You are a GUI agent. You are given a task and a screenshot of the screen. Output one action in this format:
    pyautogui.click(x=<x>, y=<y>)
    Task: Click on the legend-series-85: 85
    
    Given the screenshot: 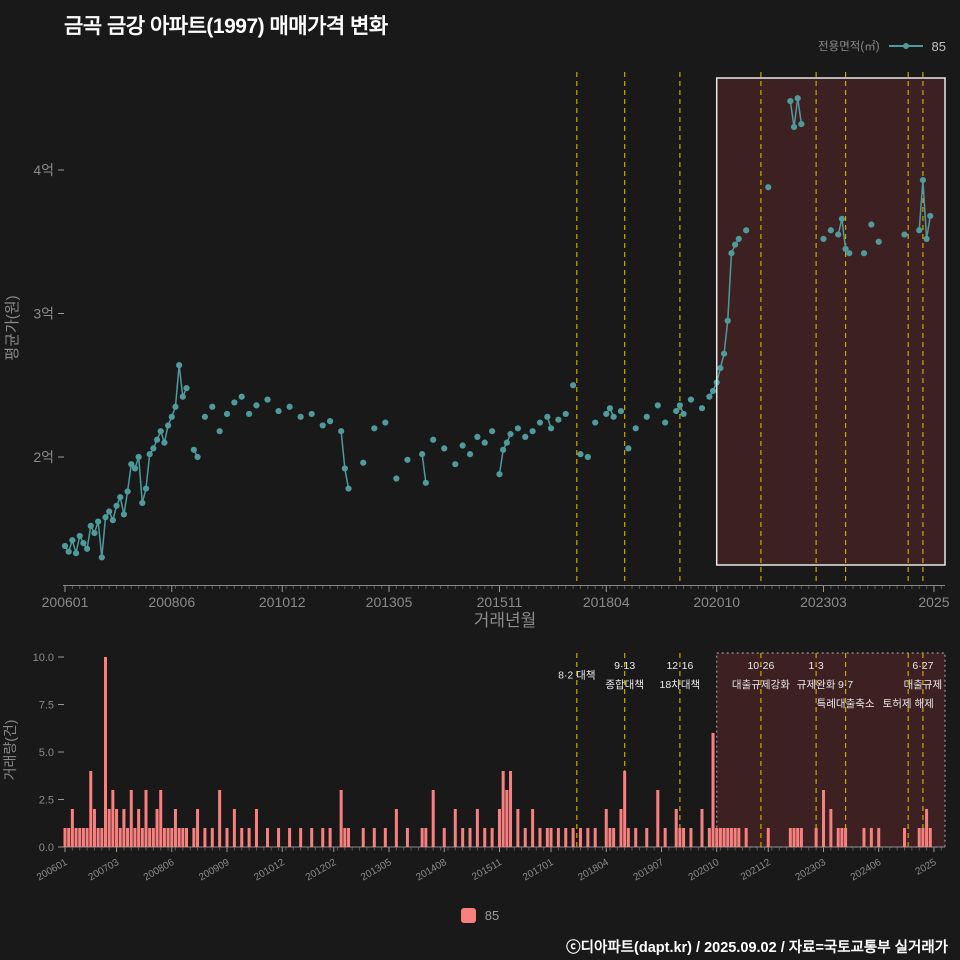 What is the action you would take?
    pyautogui.click(x=938, y=46)
    